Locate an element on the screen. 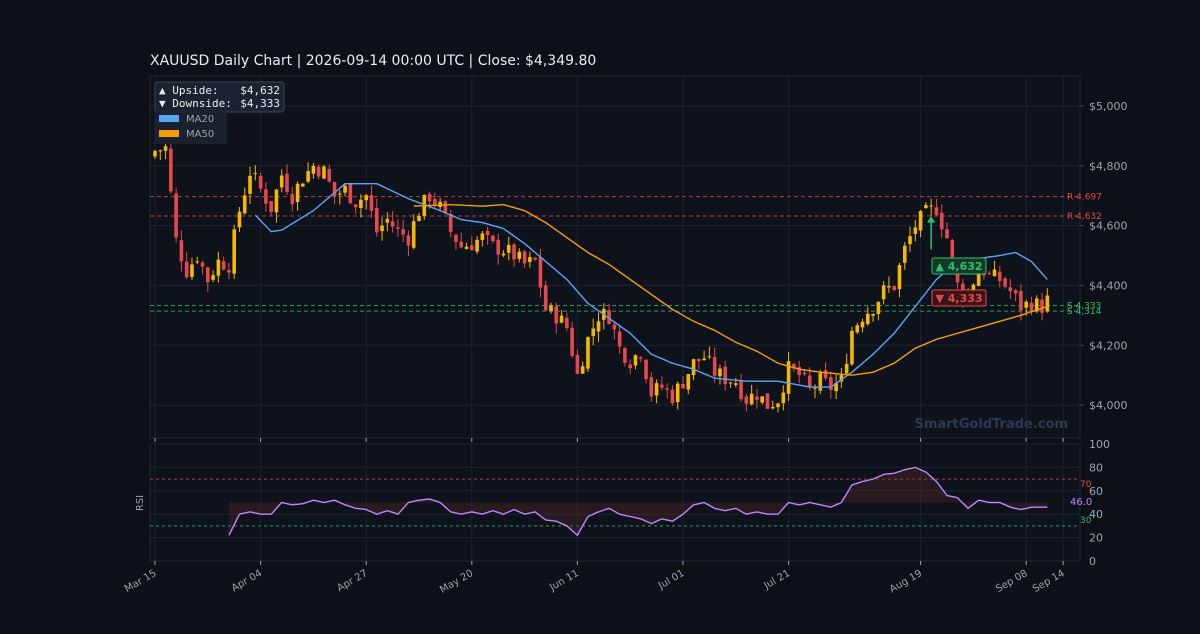  downside-badge: ▼ 4,333 is located at coordinates (959, 298).